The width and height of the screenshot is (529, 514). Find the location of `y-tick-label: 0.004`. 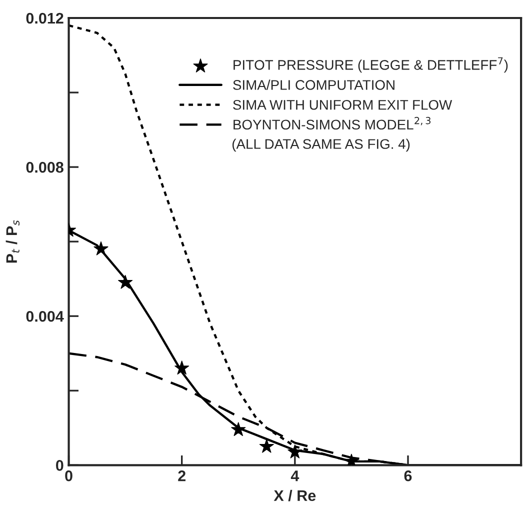

y-tick-label: 0.004 is located at coordinates (45, 316).